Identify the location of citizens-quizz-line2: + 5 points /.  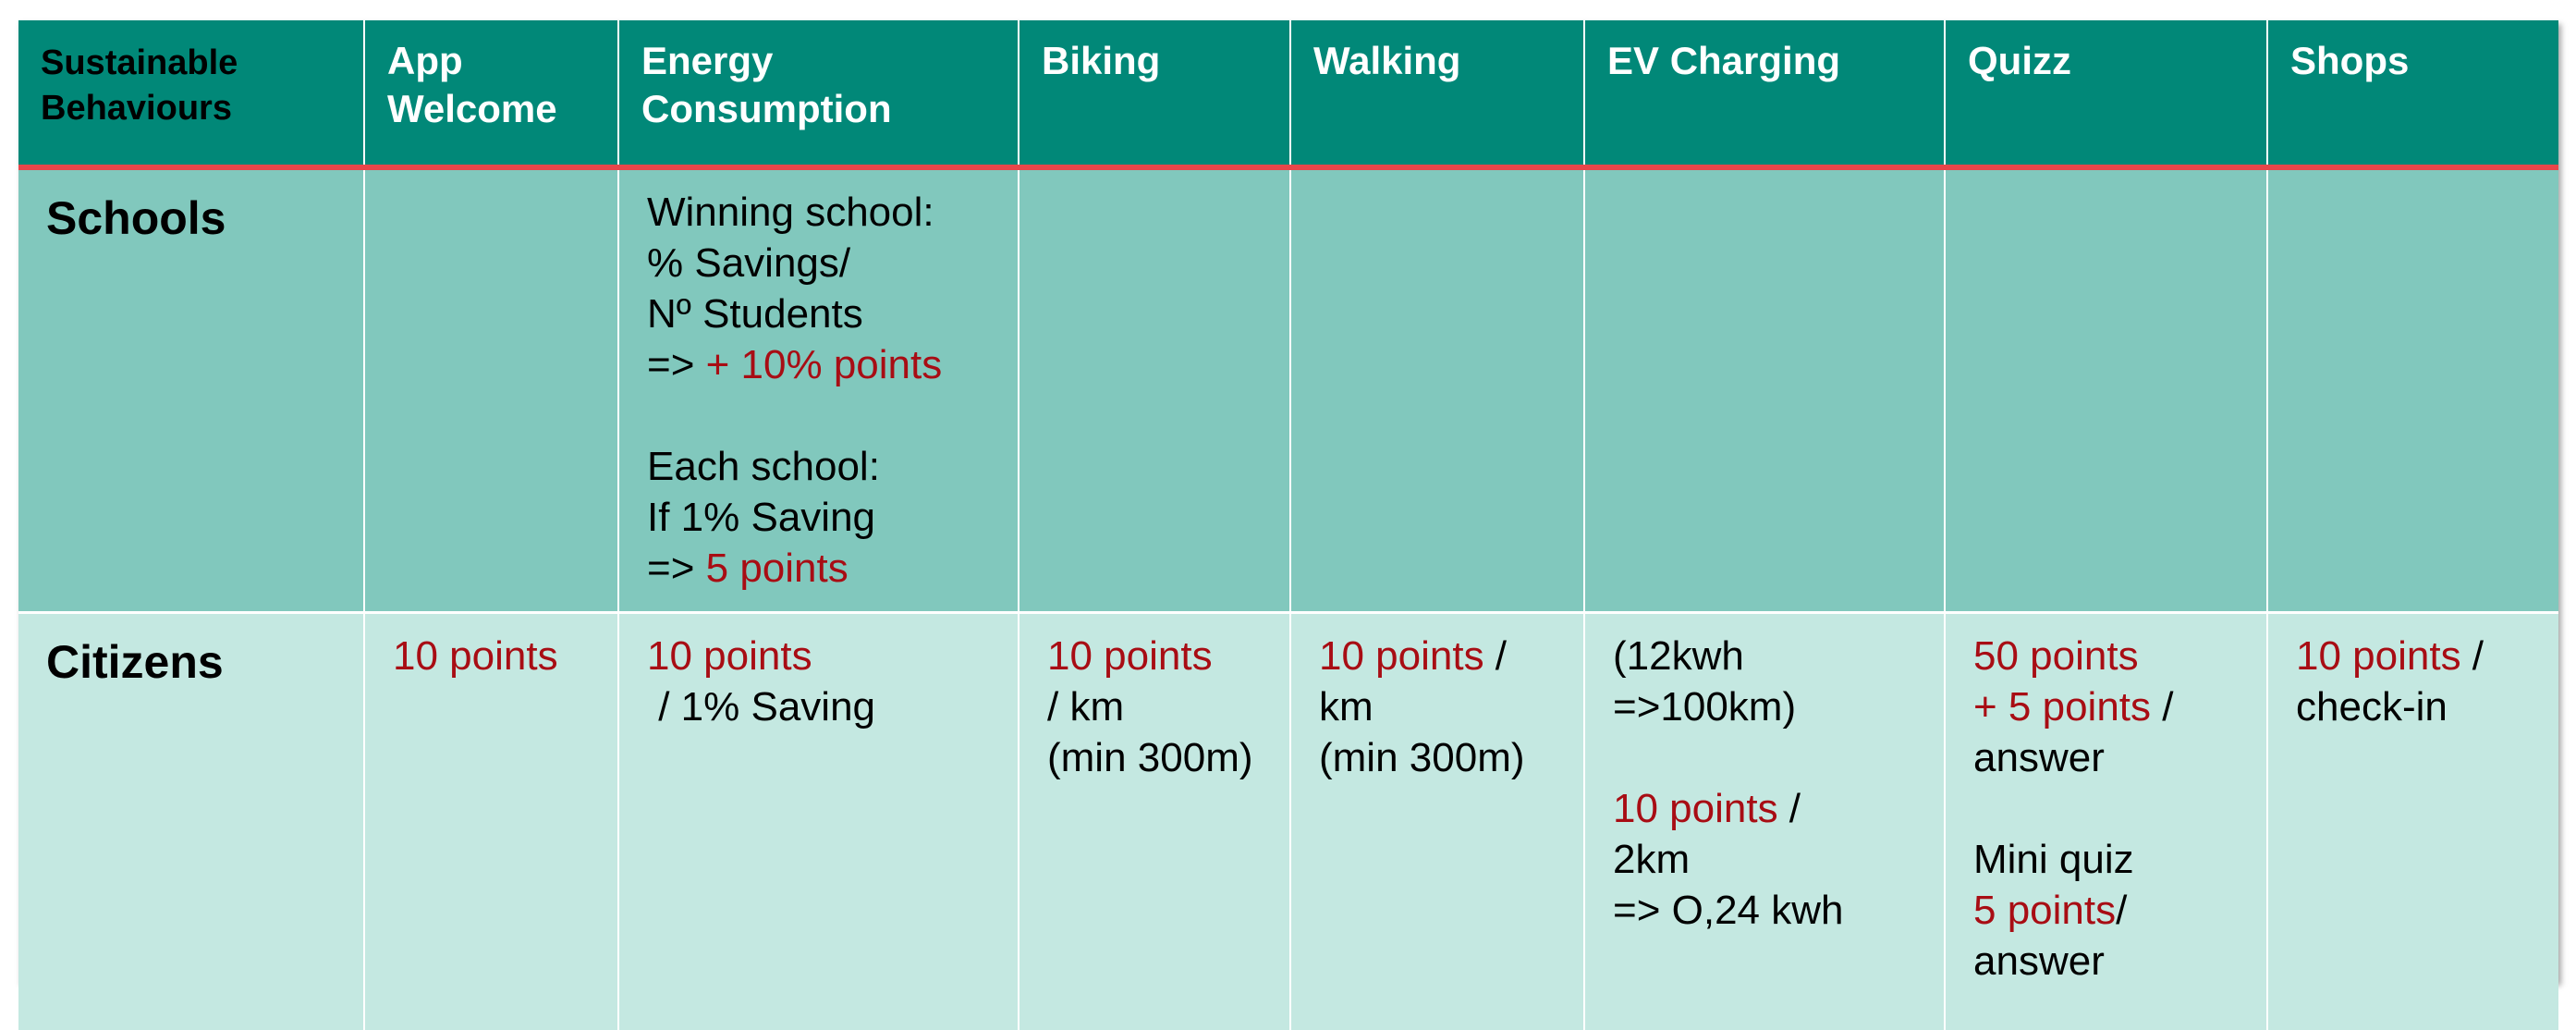
(2110, 706).